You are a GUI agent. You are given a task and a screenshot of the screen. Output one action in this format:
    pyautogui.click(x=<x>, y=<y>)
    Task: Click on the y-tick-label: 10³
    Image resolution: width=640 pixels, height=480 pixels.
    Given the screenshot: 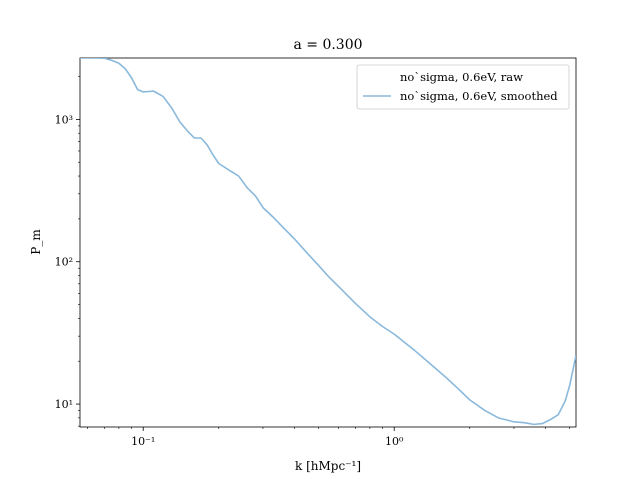 What is the action you would take?
    pyautogui.click(x=64, y=119)
    